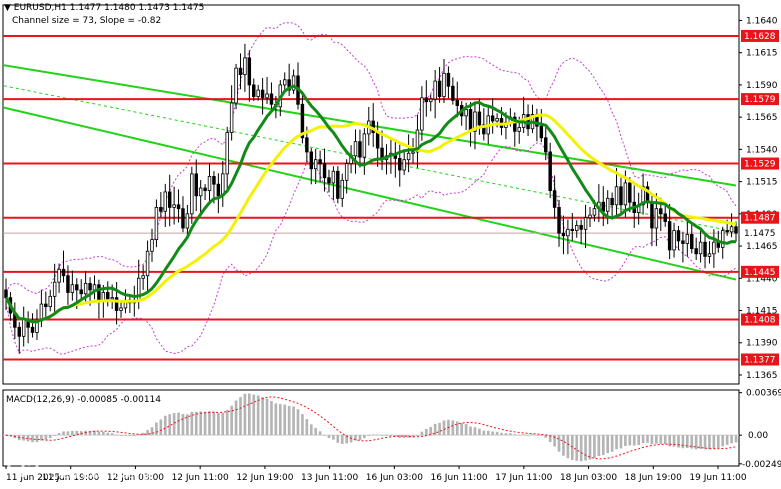 This screenshot has width=781, height=489. What do you see at coordinates (70, 478) in the screenshot?
I see `time-tick-label: 11 Jun 19:00` at bounding box center [70, 478].